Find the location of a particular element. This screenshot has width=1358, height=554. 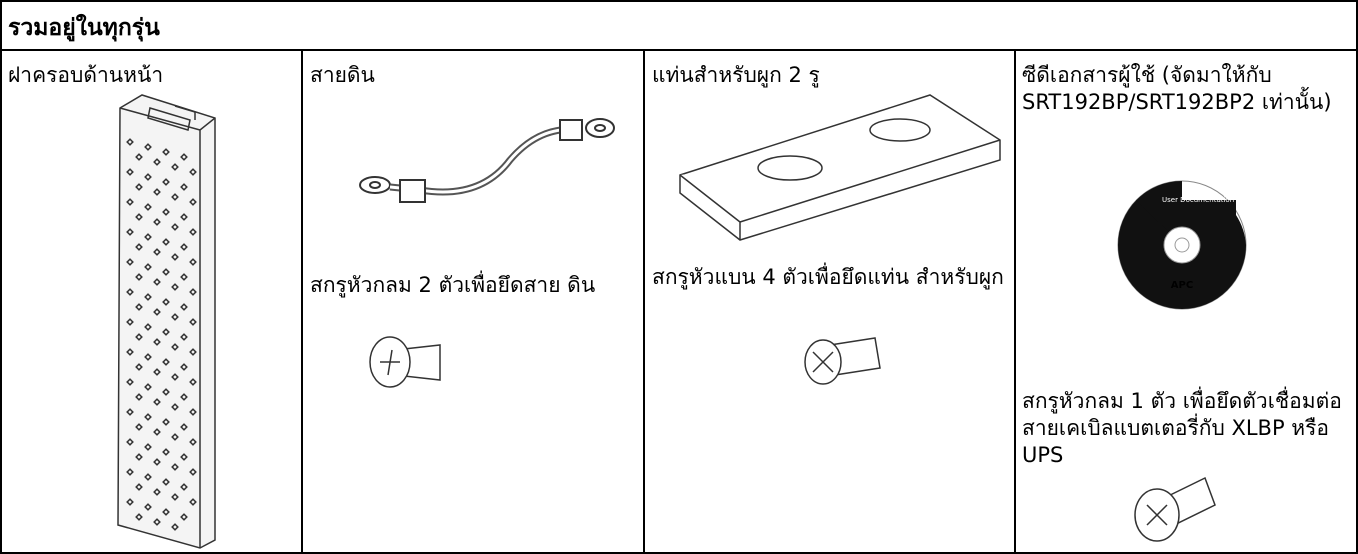

cd-label: User Documentation is located at coordinates (1198, 200).